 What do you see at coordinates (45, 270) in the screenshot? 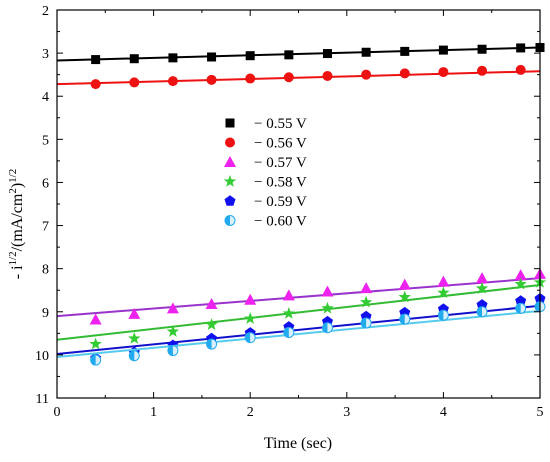
I see `y-tick-label-6: 8` at bounding box center [45, 270].